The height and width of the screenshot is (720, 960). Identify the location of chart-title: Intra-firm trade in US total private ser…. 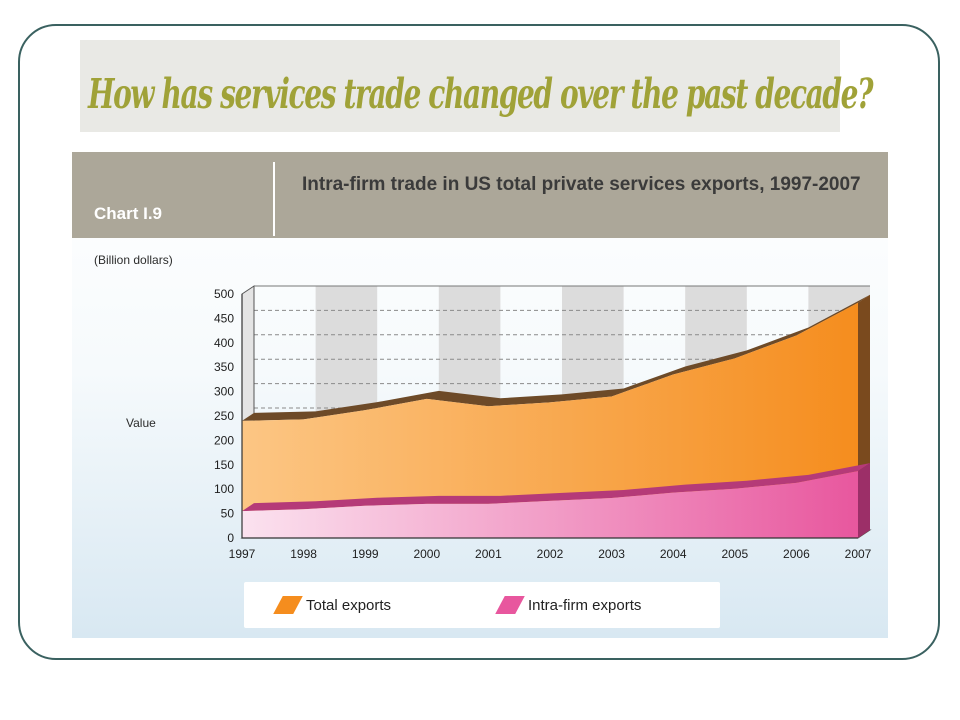
(581, 184).